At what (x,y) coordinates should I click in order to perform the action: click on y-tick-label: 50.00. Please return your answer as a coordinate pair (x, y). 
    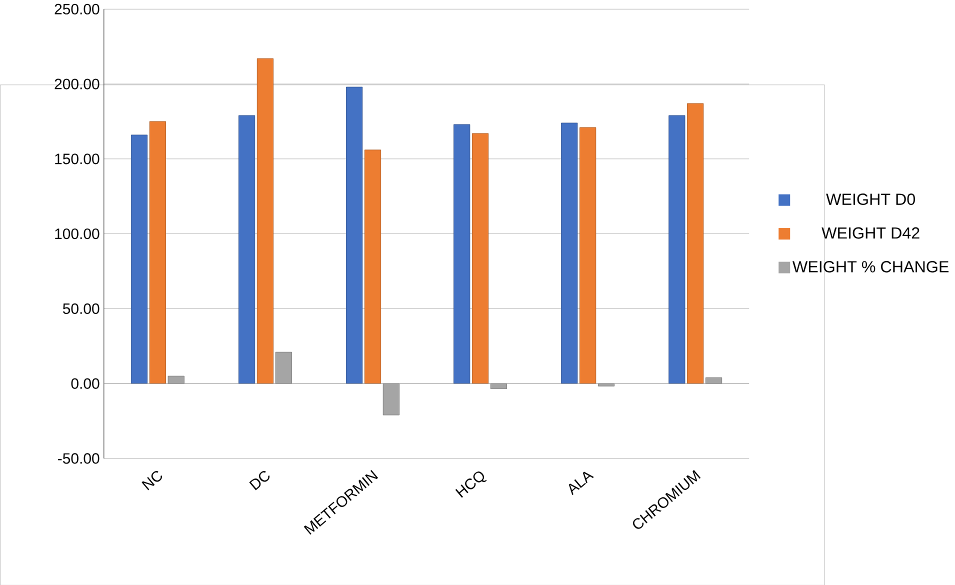
    Looking at the image, I should click on (81, 308).